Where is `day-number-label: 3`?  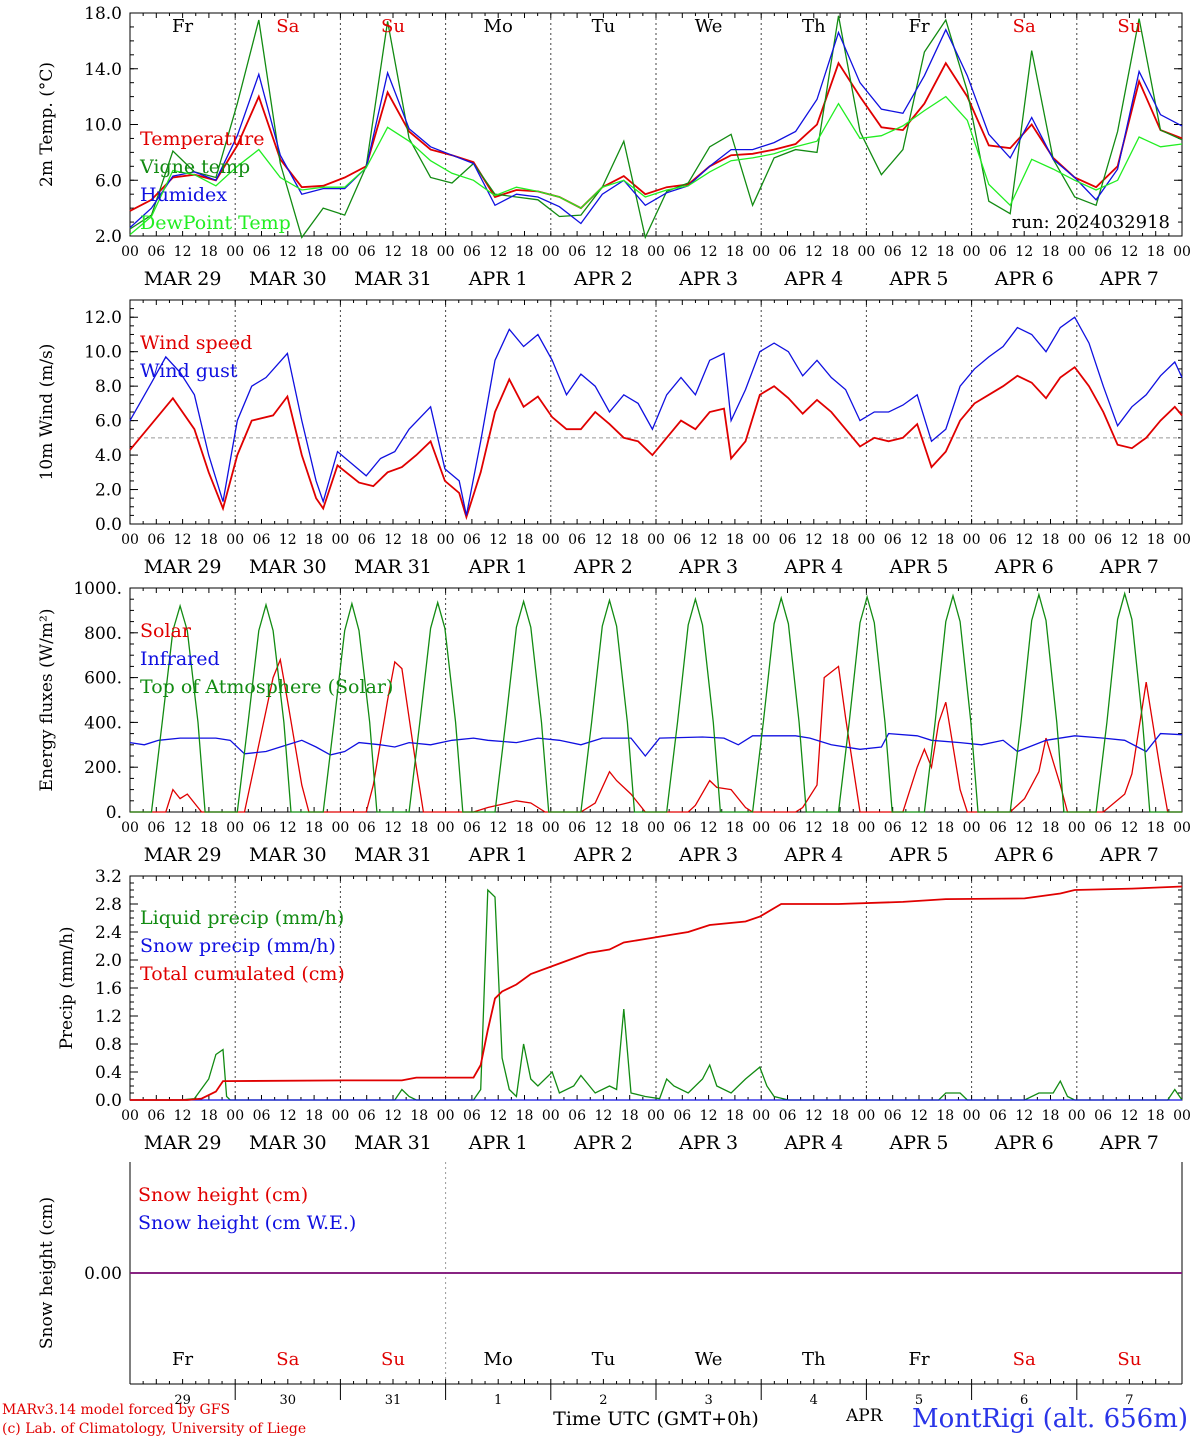
day-number-label: 3 is located at coordinates (708, 1400).